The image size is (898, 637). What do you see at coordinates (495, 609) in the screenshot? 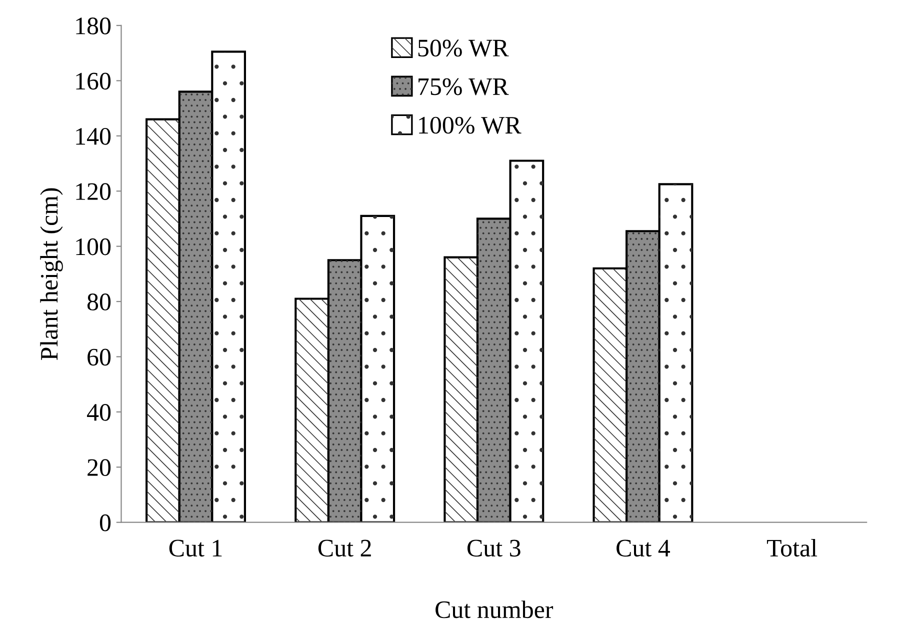
I see `x-axis-title: Cut number` at bounding box center [495, 609].